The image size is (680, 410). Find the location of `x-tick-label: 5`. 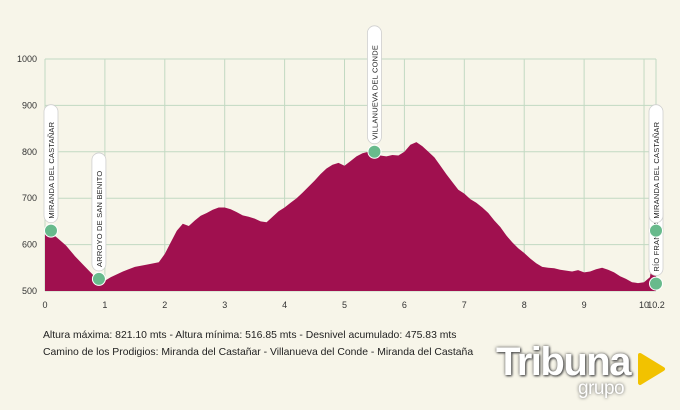

x-tick-label: 5 is located at coordinates (344, 305).